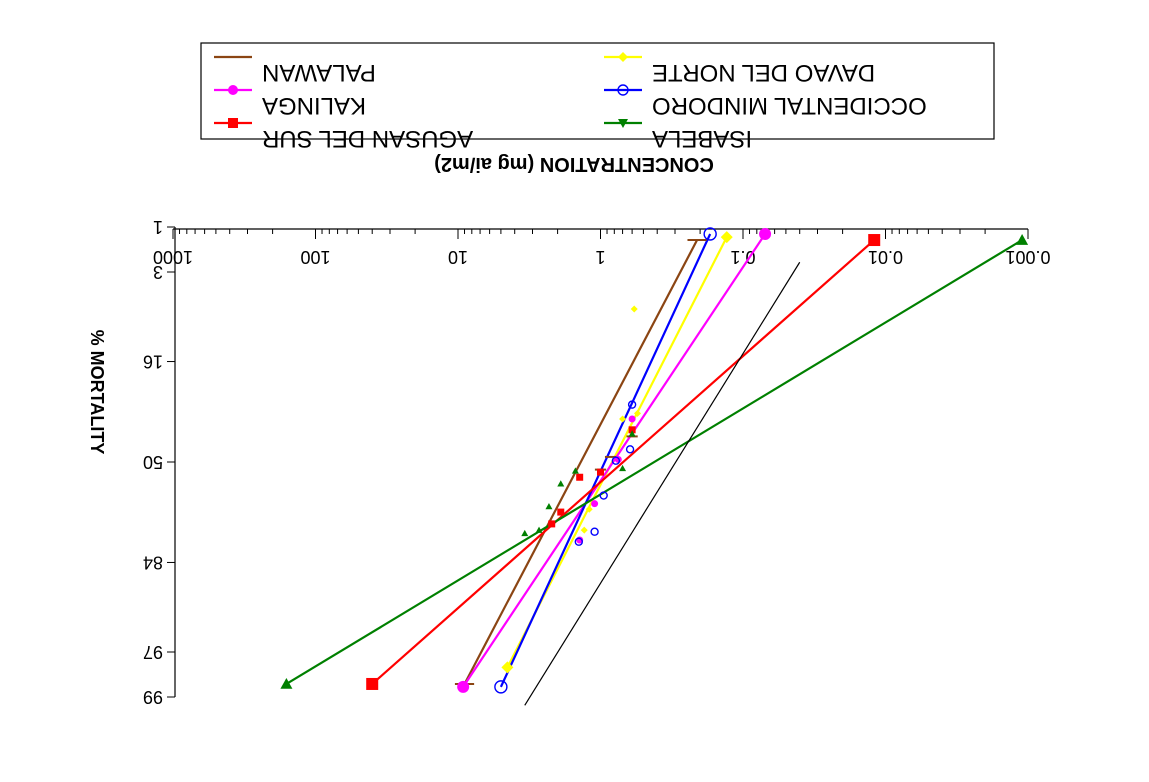 The image size is (1149, 782). I want to click on legend-label: DAVAO DEL NORTE, so click(763, 72).